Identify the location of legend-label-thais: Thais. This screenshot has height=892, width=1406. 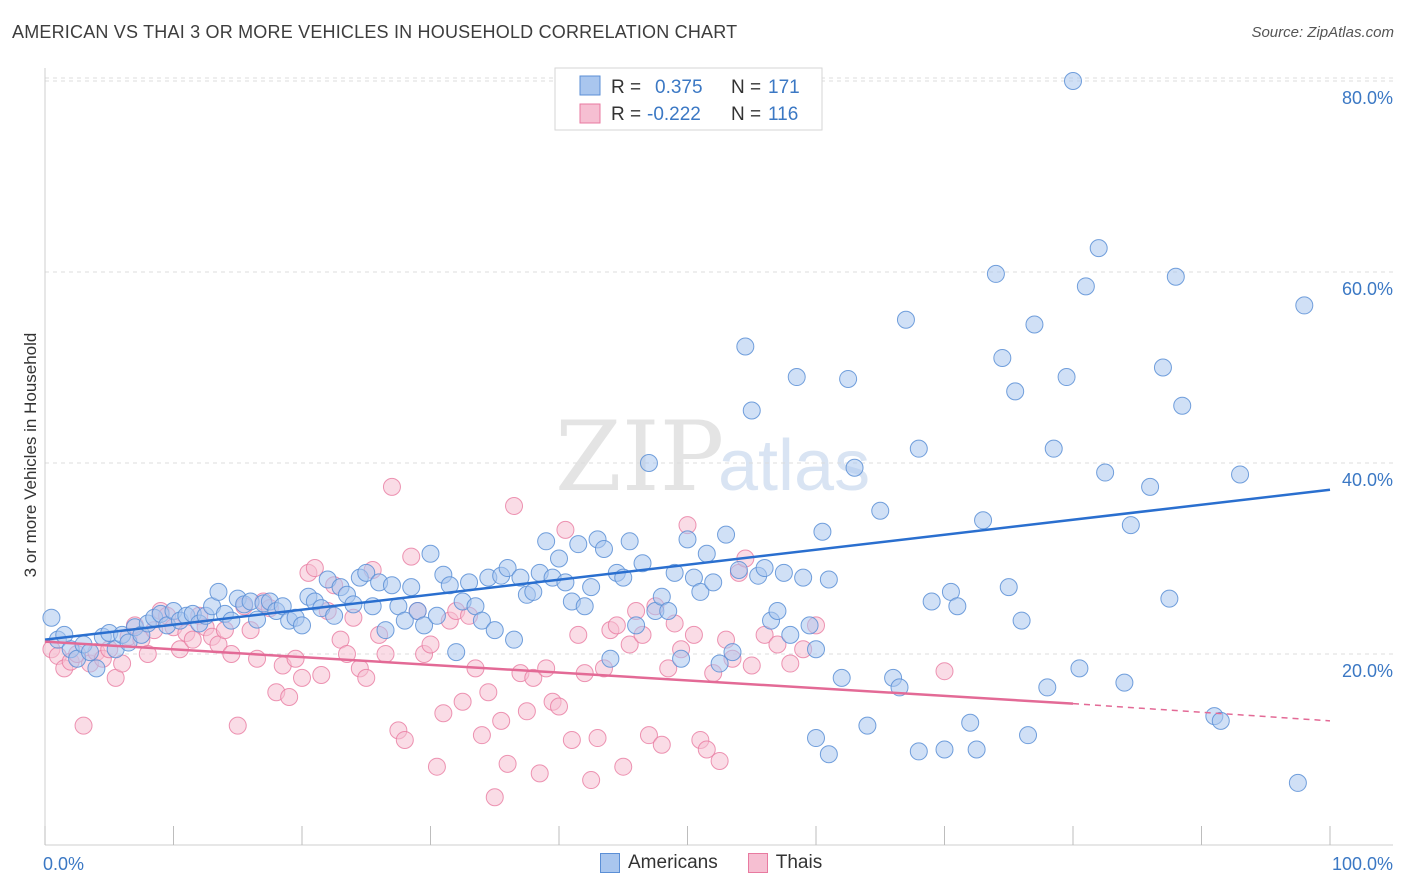
(799, 862).